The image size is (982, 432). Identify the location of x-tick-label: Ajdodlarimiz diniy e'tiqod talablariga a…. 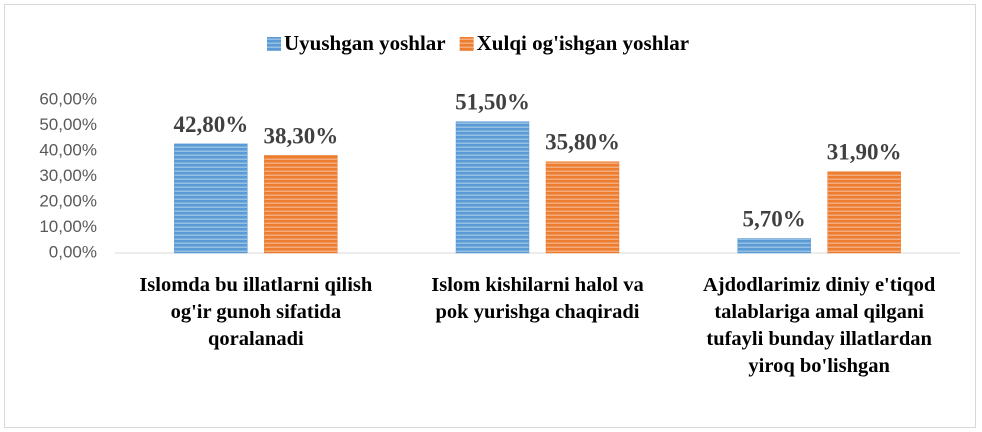
(819, 325).